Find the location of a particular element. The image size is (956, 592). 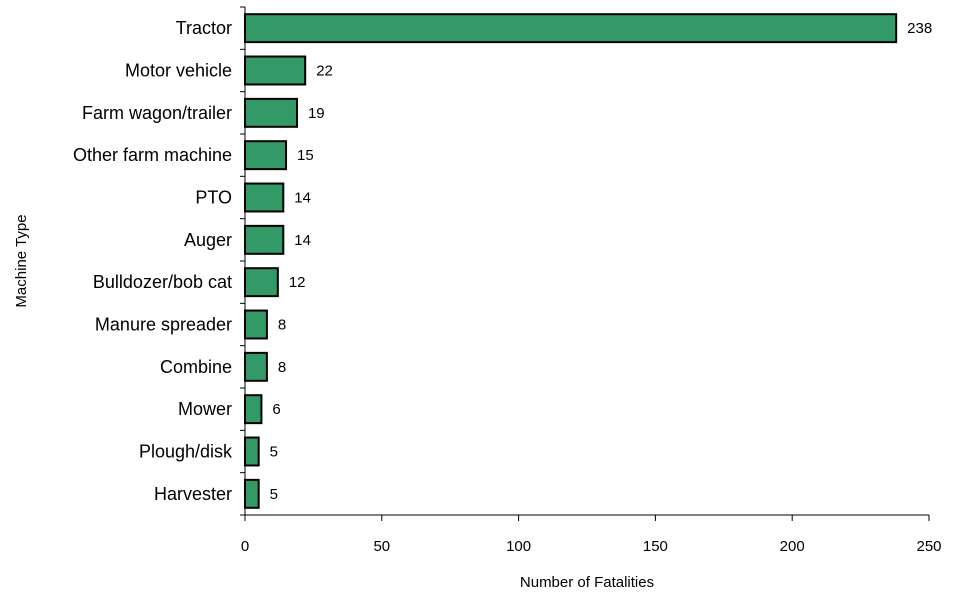

x-axis-title: Number of Fatalities is located at coordinates (587, 582).